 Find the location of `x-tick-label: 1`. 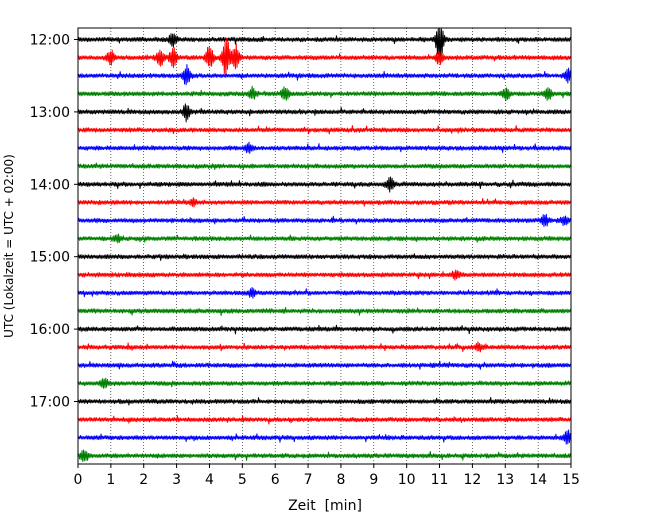

x-tick-label: 1 is located at coordinates (110, 480).